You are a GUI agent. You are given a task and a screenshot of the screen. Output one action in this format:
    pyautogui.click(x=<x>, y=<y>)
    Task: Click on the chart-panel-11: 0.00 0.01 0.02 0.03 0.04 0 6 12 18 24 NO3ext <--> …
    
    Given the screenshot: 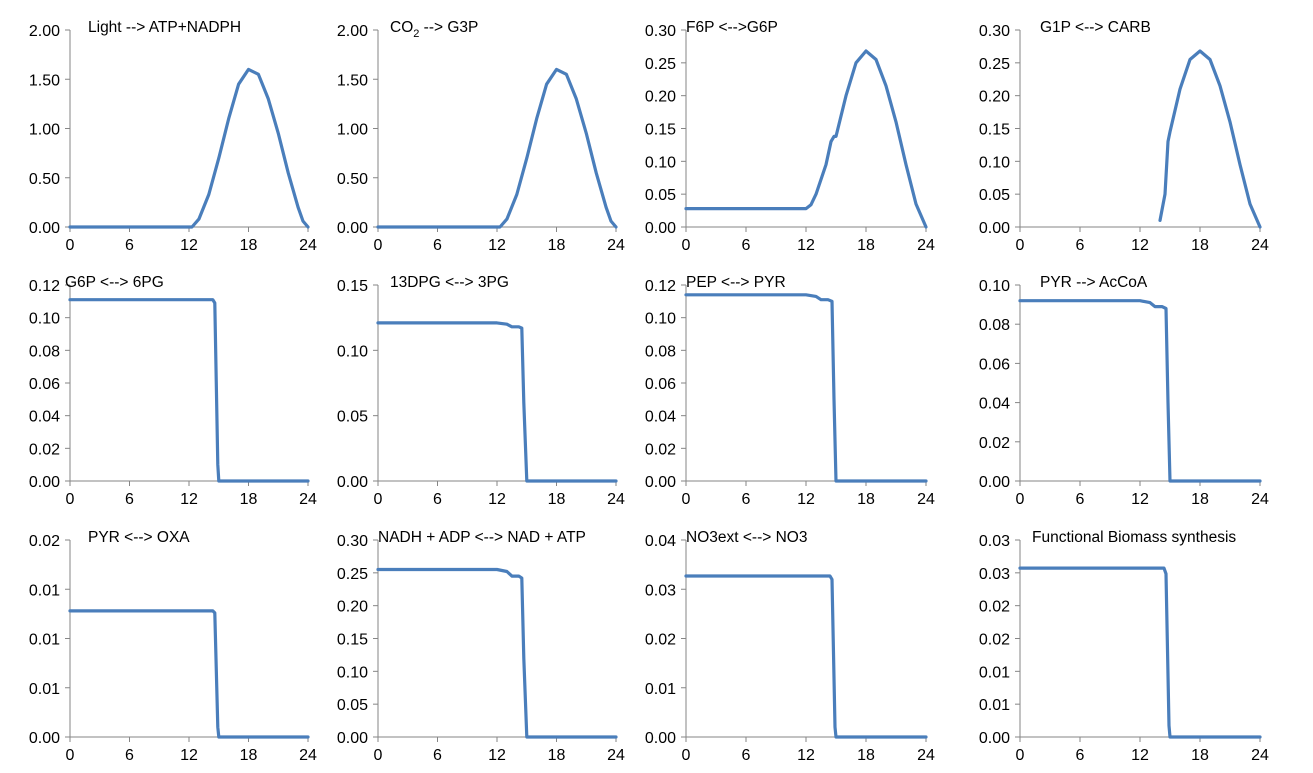 What is the action you would take?
    pyautogui.click(x=790, y=646)
    